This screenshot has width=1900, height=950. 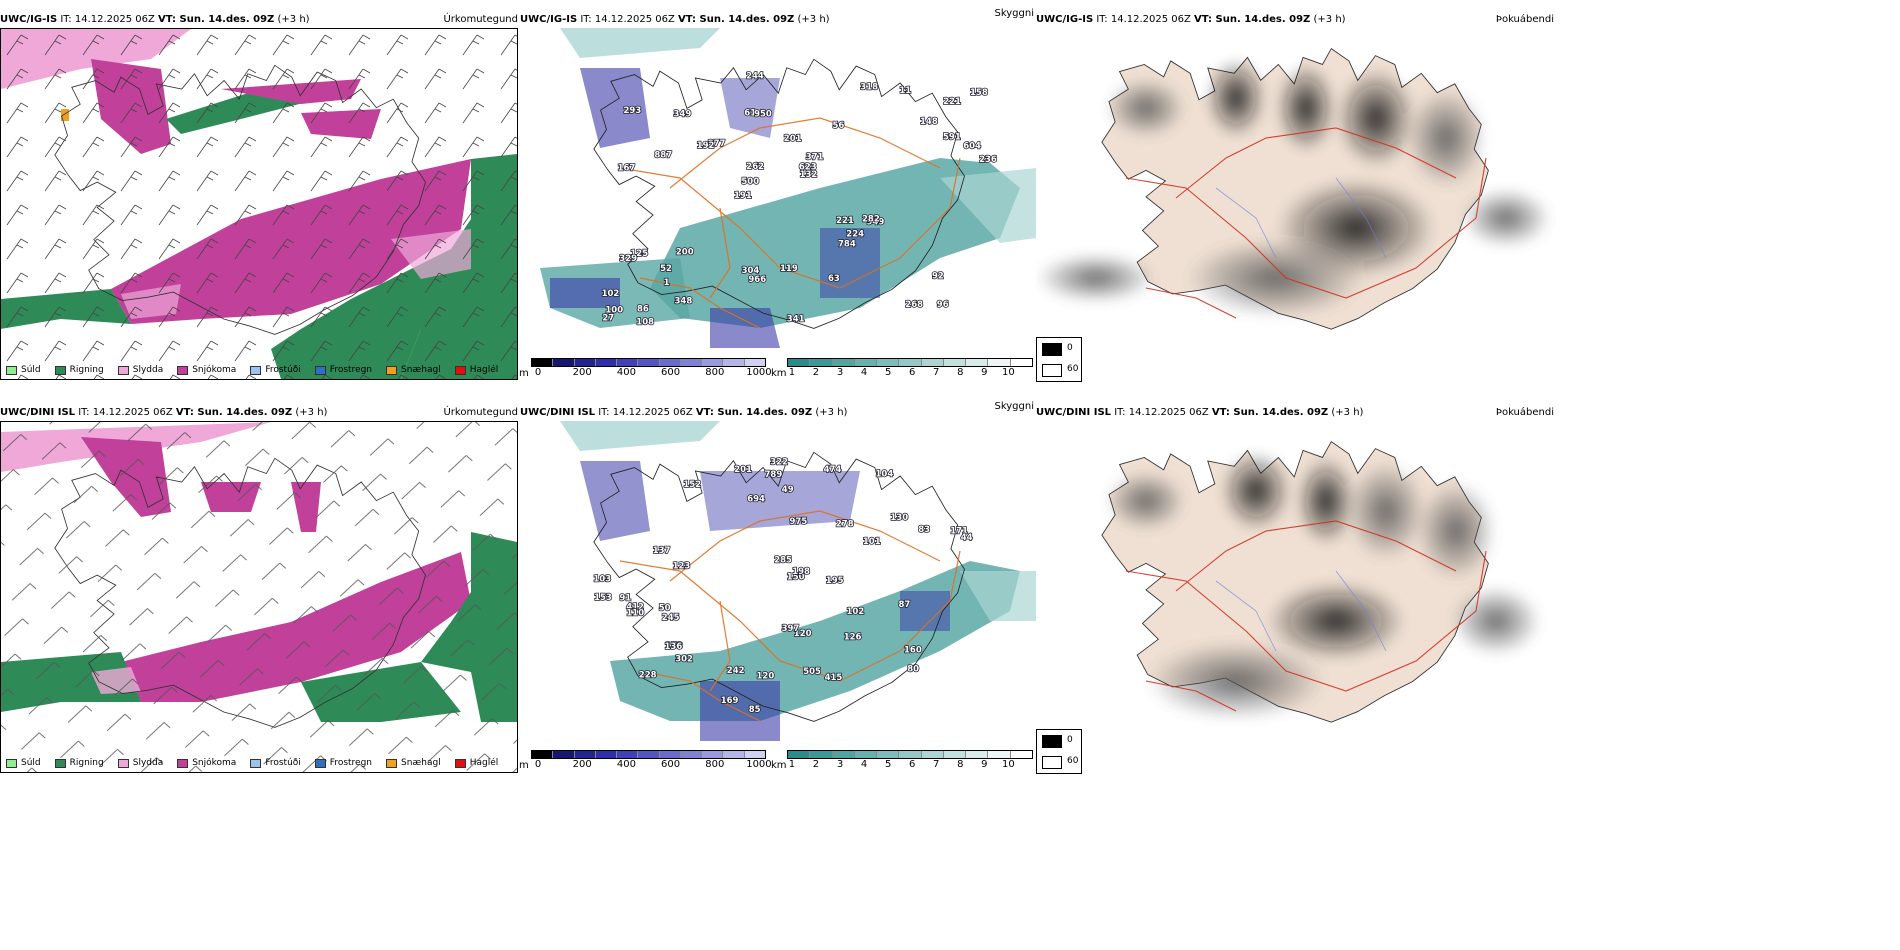 I want to click on ceiling-value-label: 120, so click(x=803, y=634).